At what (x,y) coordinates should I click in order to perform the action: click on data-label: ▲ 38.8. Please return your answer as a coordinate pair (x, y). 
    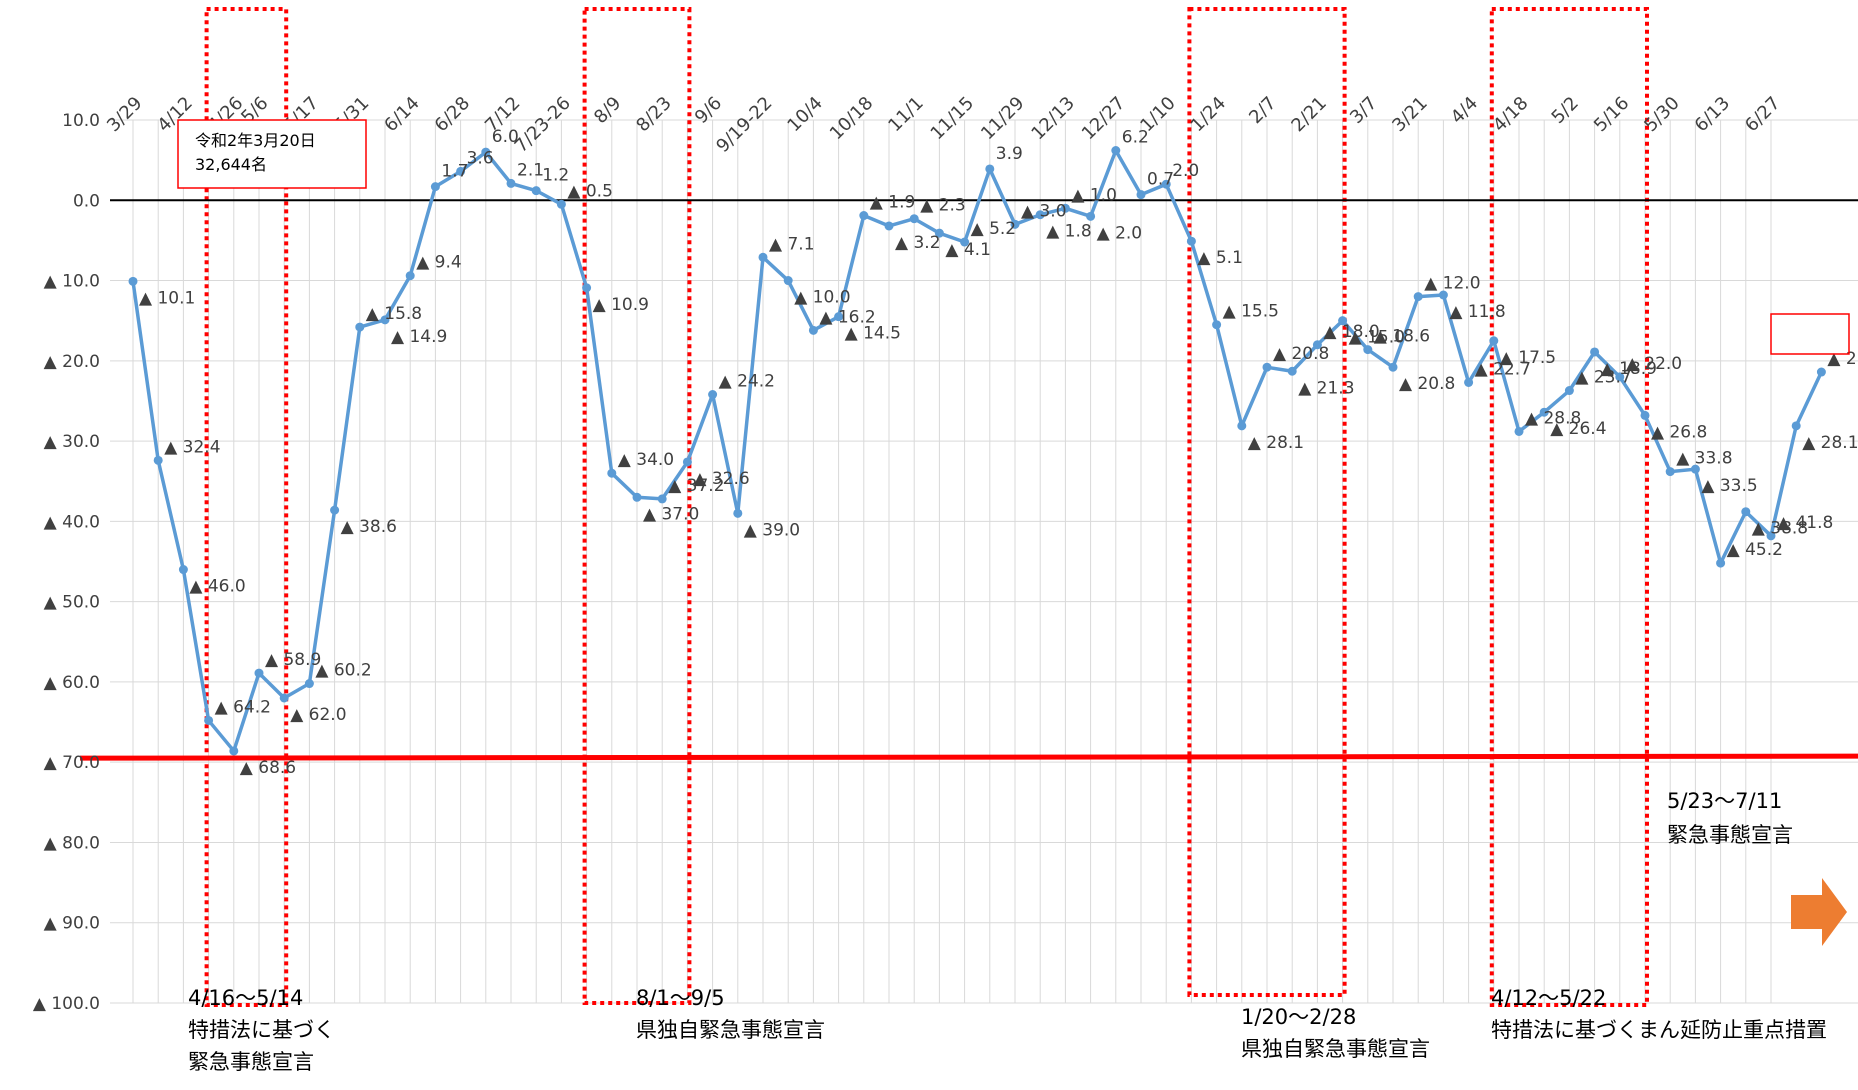
    Looking at the image, I should click on (1780, 529).